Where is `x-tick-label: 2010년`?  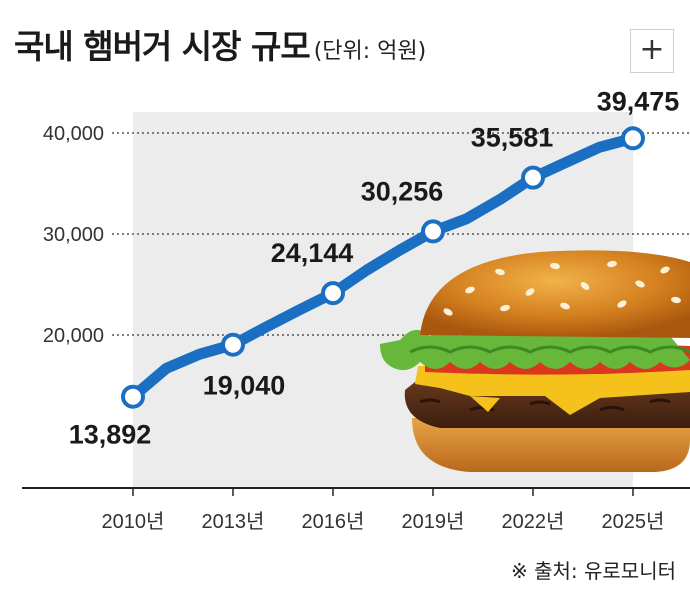
x-tick-label: 2010년 is located at coordinates (133, 521).